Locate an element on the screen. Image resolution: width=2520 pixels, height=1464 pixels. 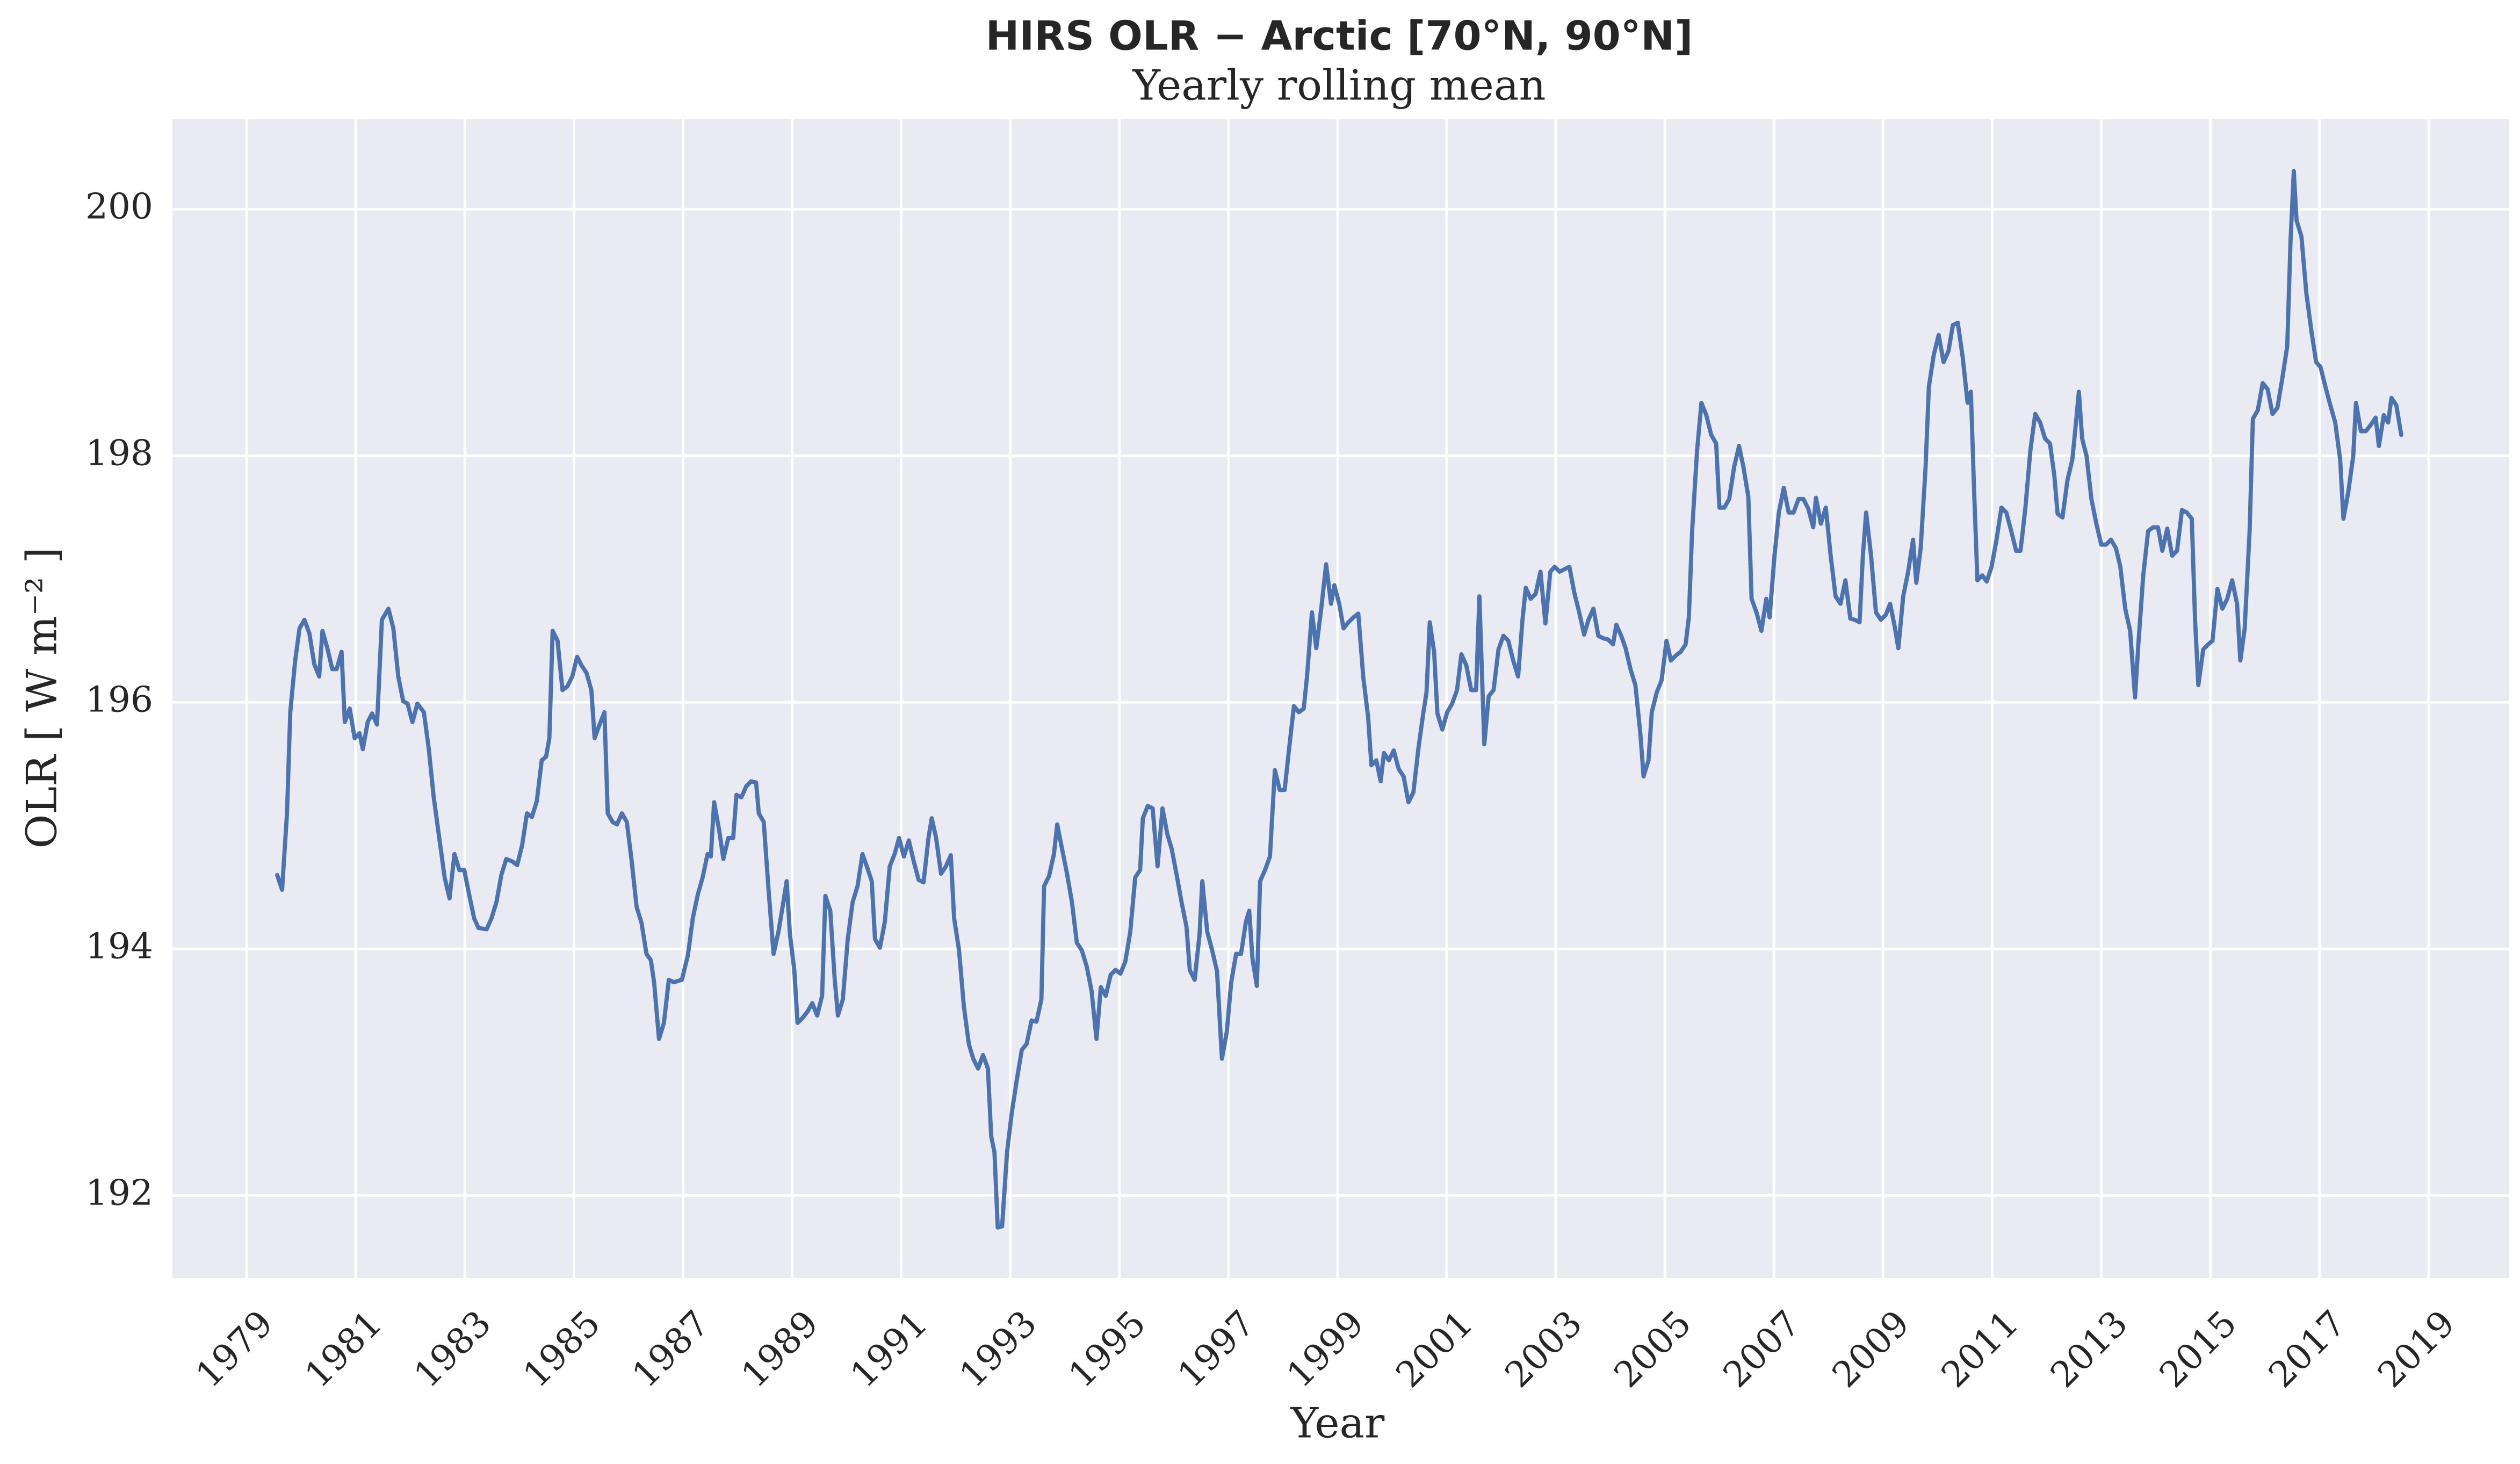
x-tick-label: 2009 is located at coordinates (1870, 1349).